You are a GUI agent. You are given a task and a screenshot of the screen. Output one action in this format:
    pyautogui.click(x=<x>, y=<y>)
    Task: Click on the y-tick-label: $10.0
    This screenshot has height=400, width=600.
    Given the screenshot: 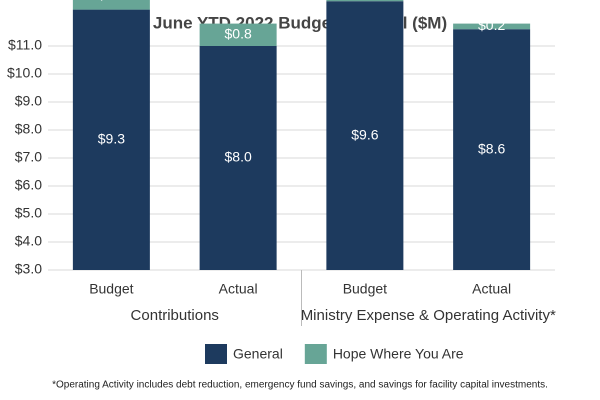 What is the action you would take?
    pyautogui.click(x=24, y=73)
    